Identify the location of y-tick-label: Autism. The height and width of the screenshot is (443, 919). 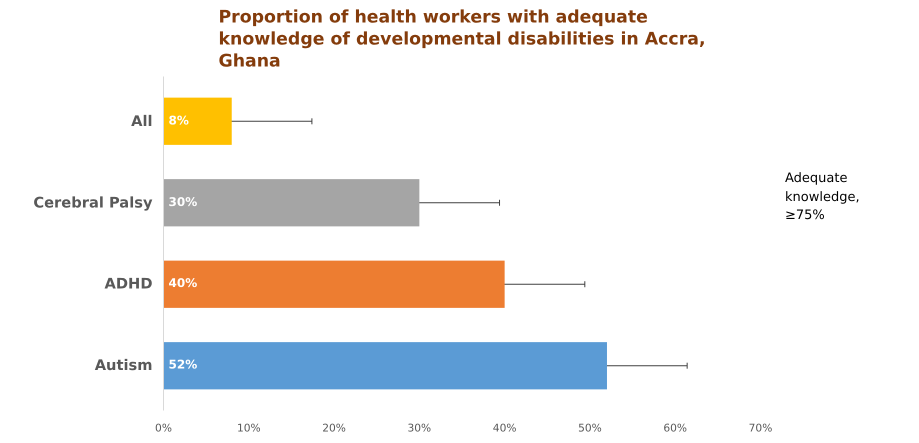
(123, 365).